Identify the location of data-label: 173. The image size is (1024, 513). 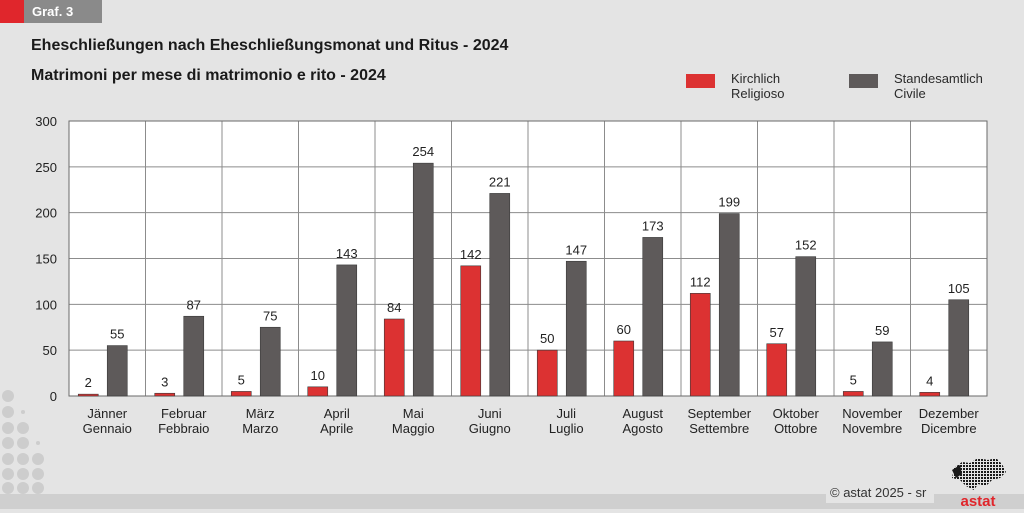
(653, 225).